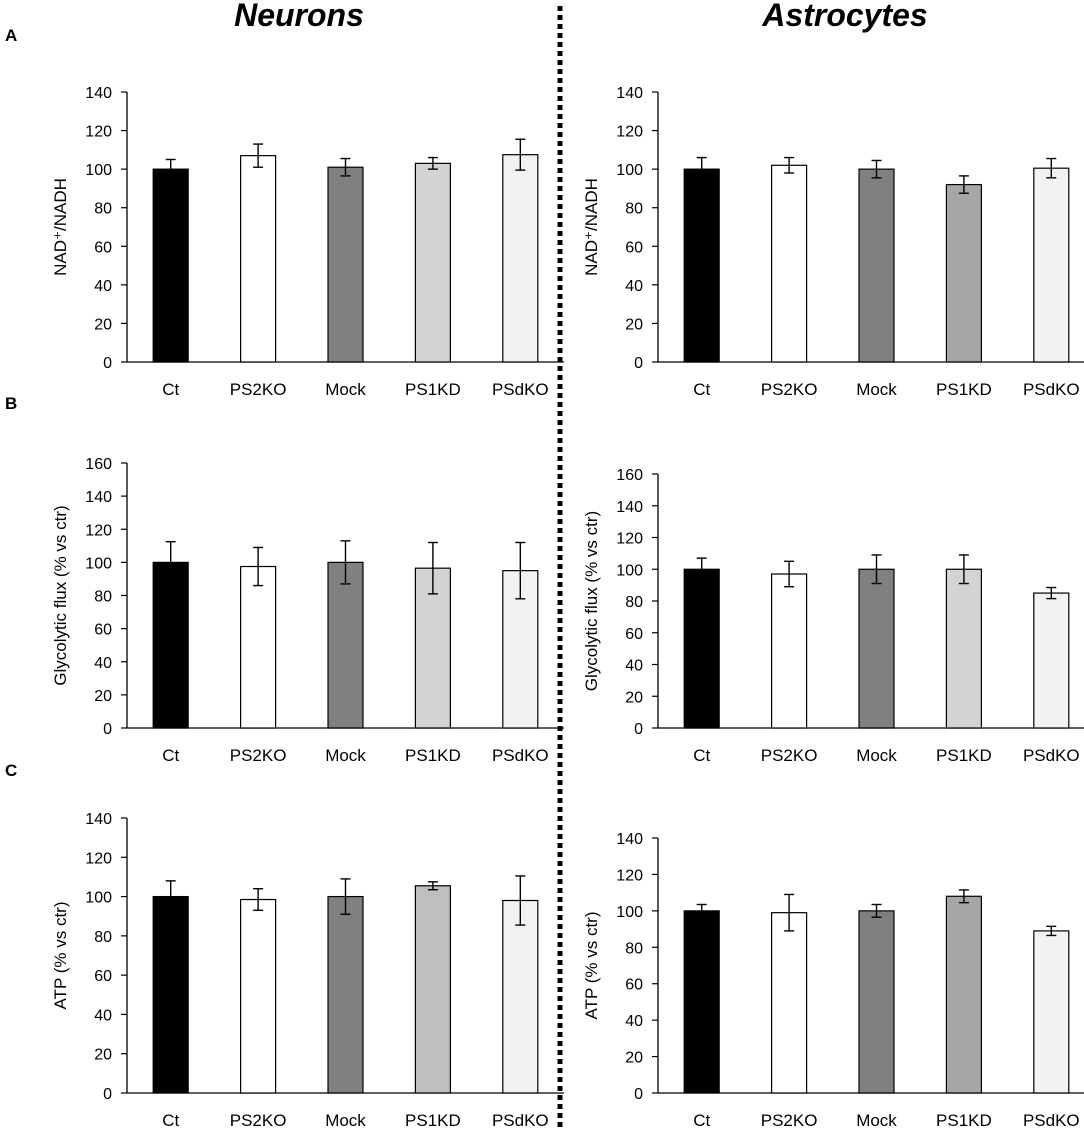 Image resolution: width=1084 pixels, height=1132 pixels. What do you see at coordinates (299, 16) in the screenshot?
I see `column-title-neurons: Neurons` at bounding box center [299, 16].